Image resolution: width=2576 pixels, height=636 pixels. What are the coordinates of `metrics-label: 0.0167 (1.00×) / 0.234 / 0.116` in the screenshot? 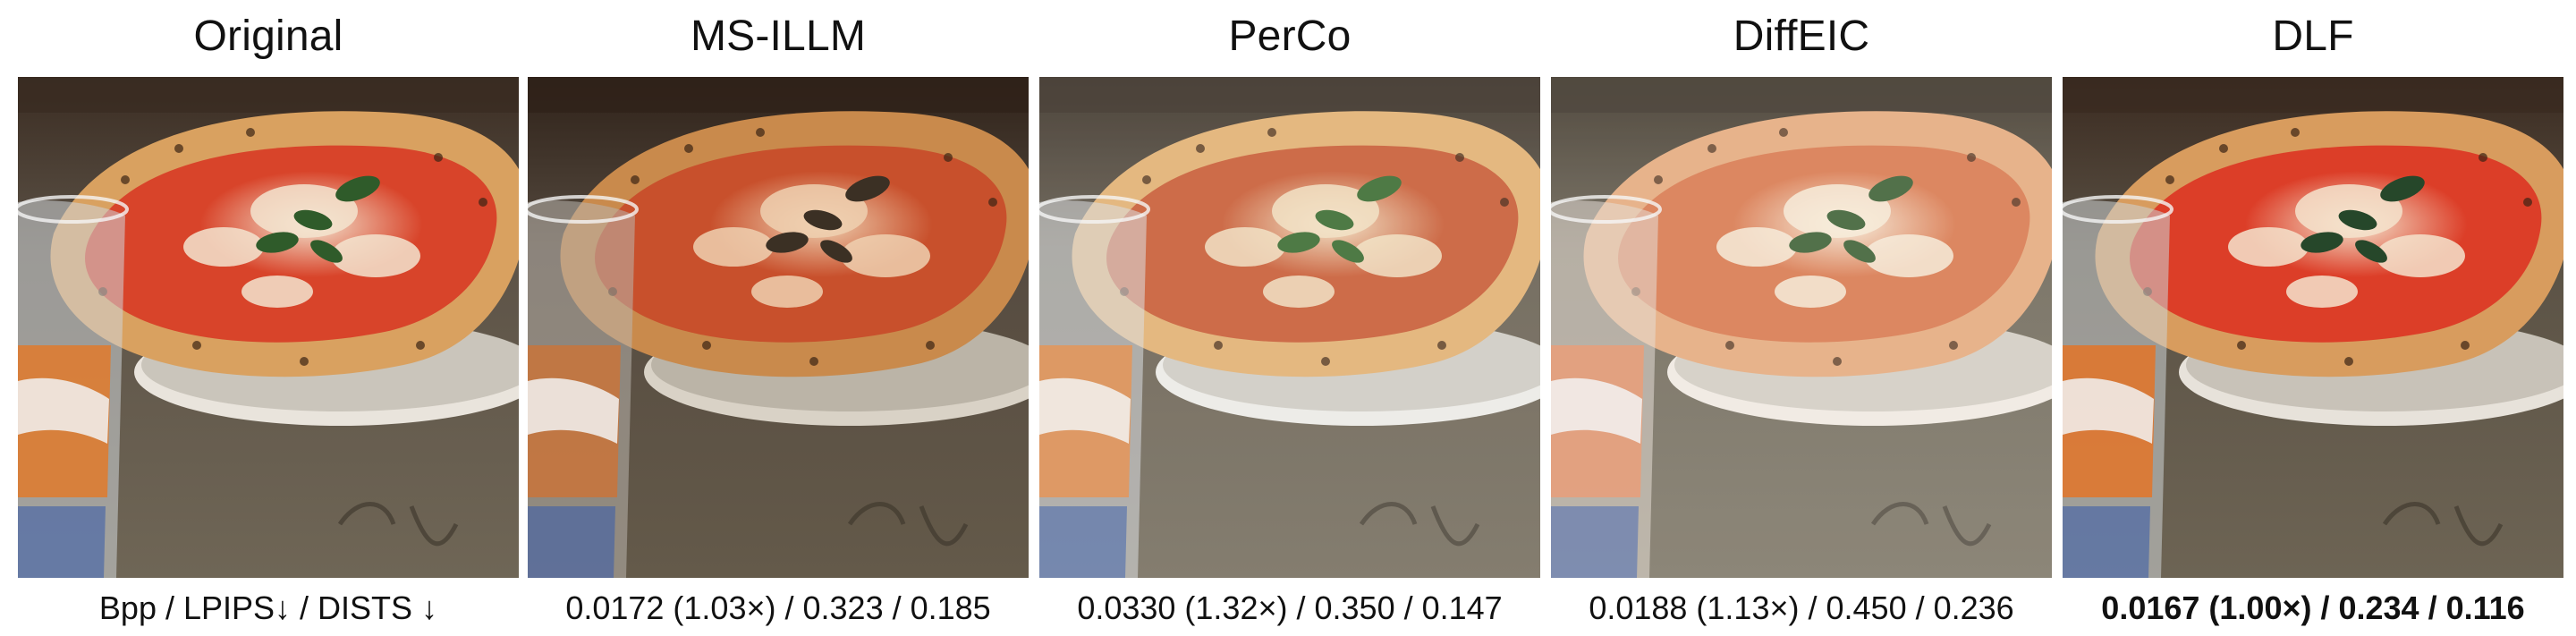 It's located at (2313, 607).